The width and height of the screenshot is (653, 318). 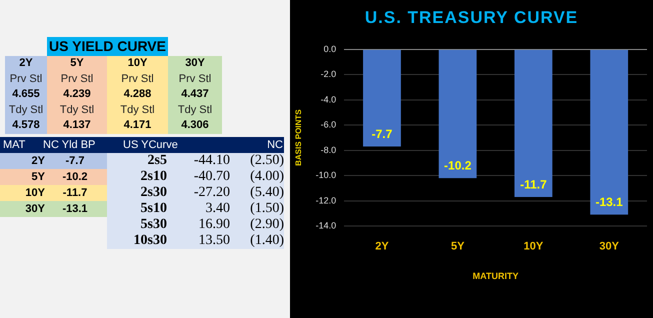 What do you see at coordinates (266, 209) in the screenshot?
I see `text: (1.50)` at bounding box center [266, 209].